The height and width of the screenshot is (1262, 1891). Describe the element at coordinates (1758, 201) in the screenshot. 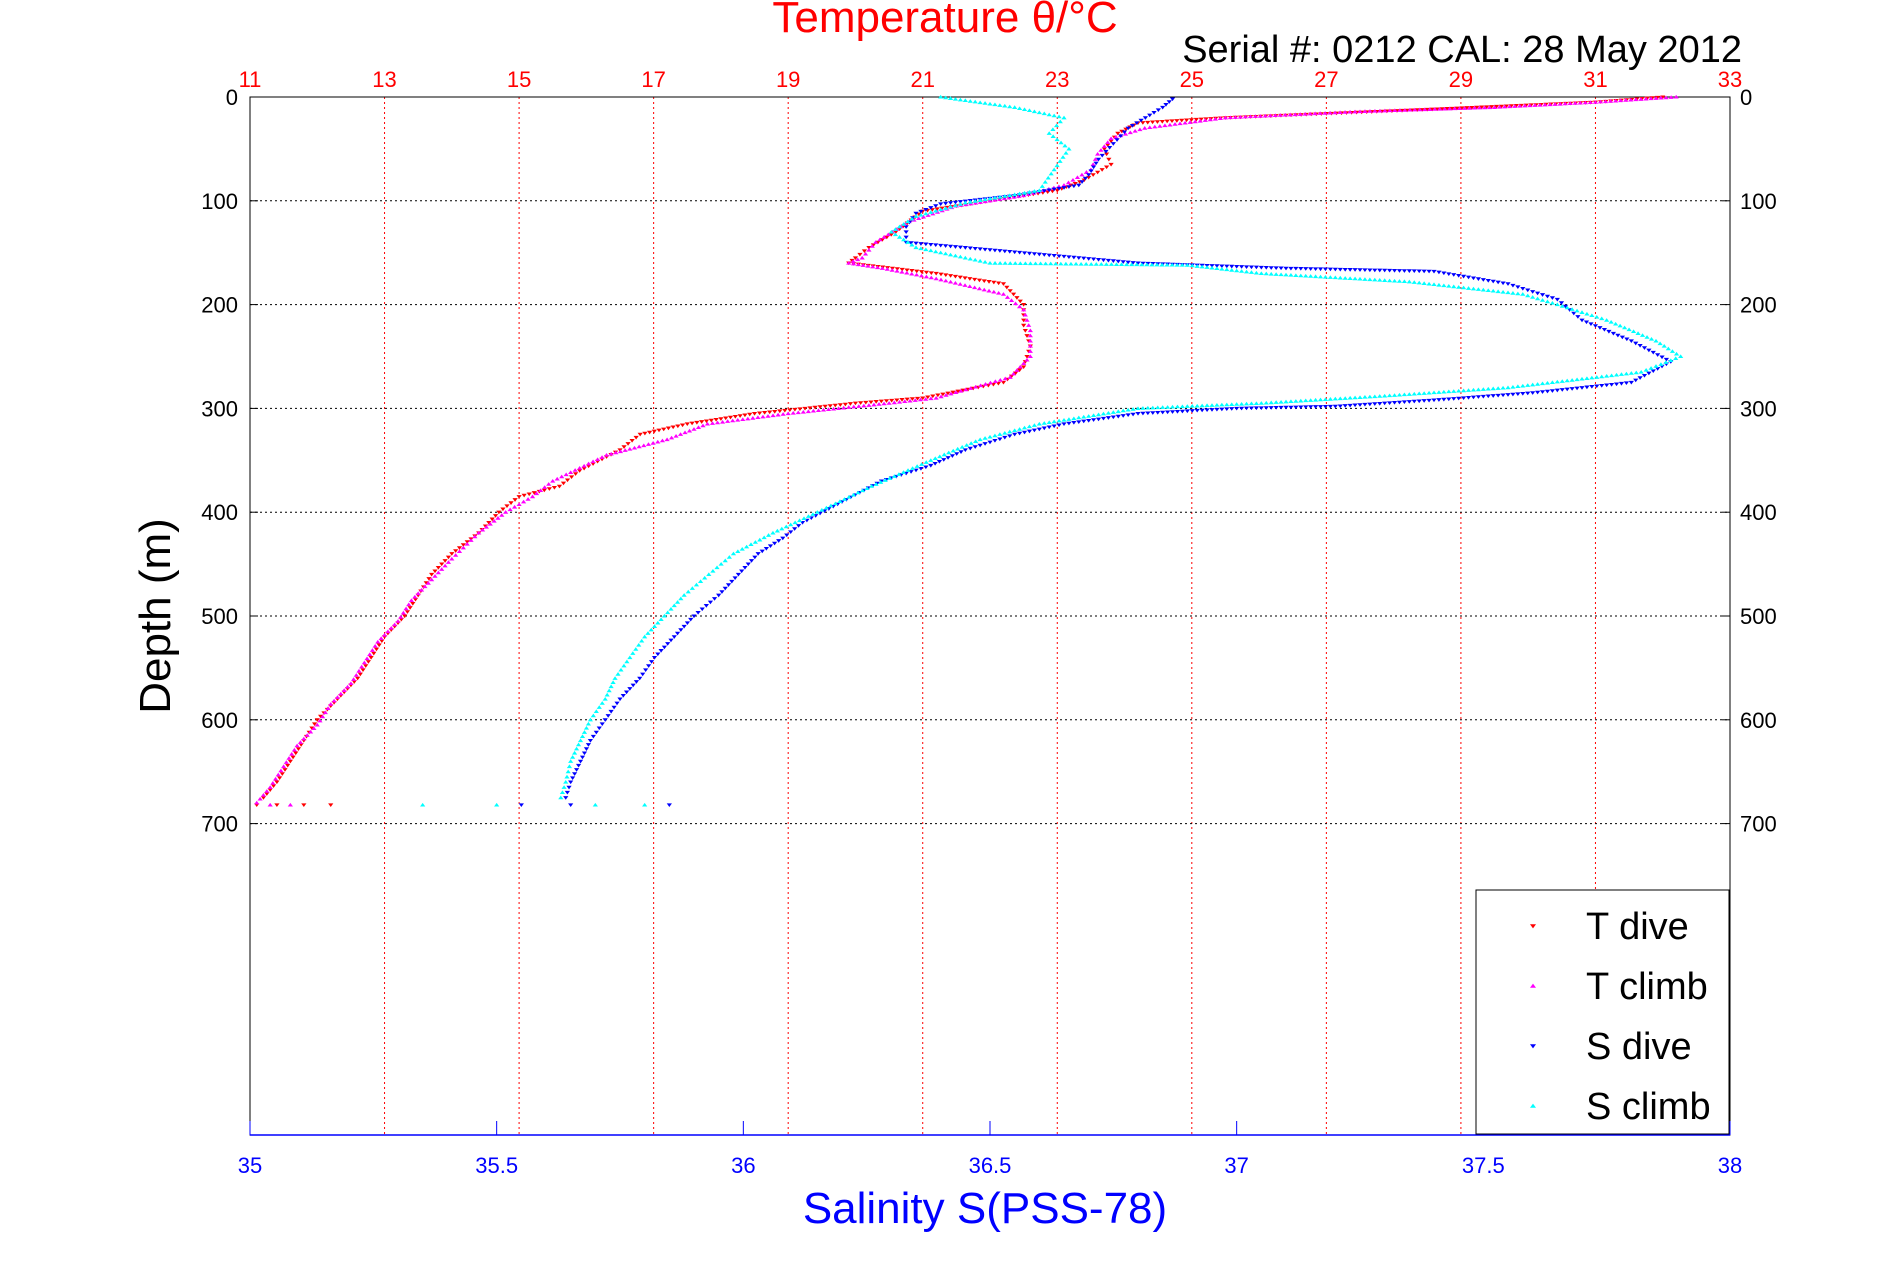

I see `depth-tick-label-right: 100` at that location.